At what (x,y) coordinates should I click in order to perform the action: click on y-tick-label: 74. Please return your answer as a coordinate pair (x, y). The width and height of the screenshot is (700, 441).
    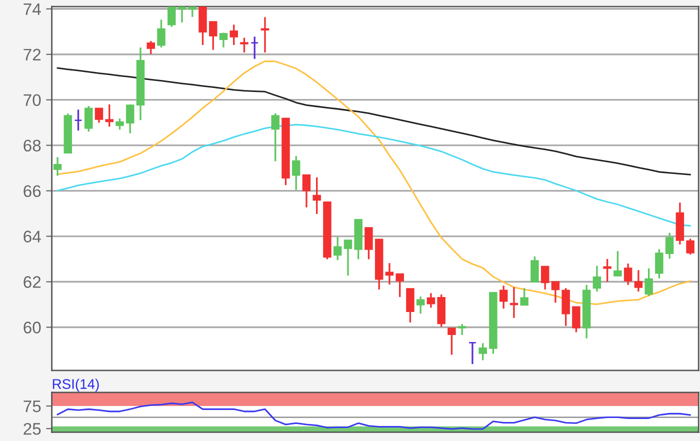
    Looking at the image, I should click on (32, 9).